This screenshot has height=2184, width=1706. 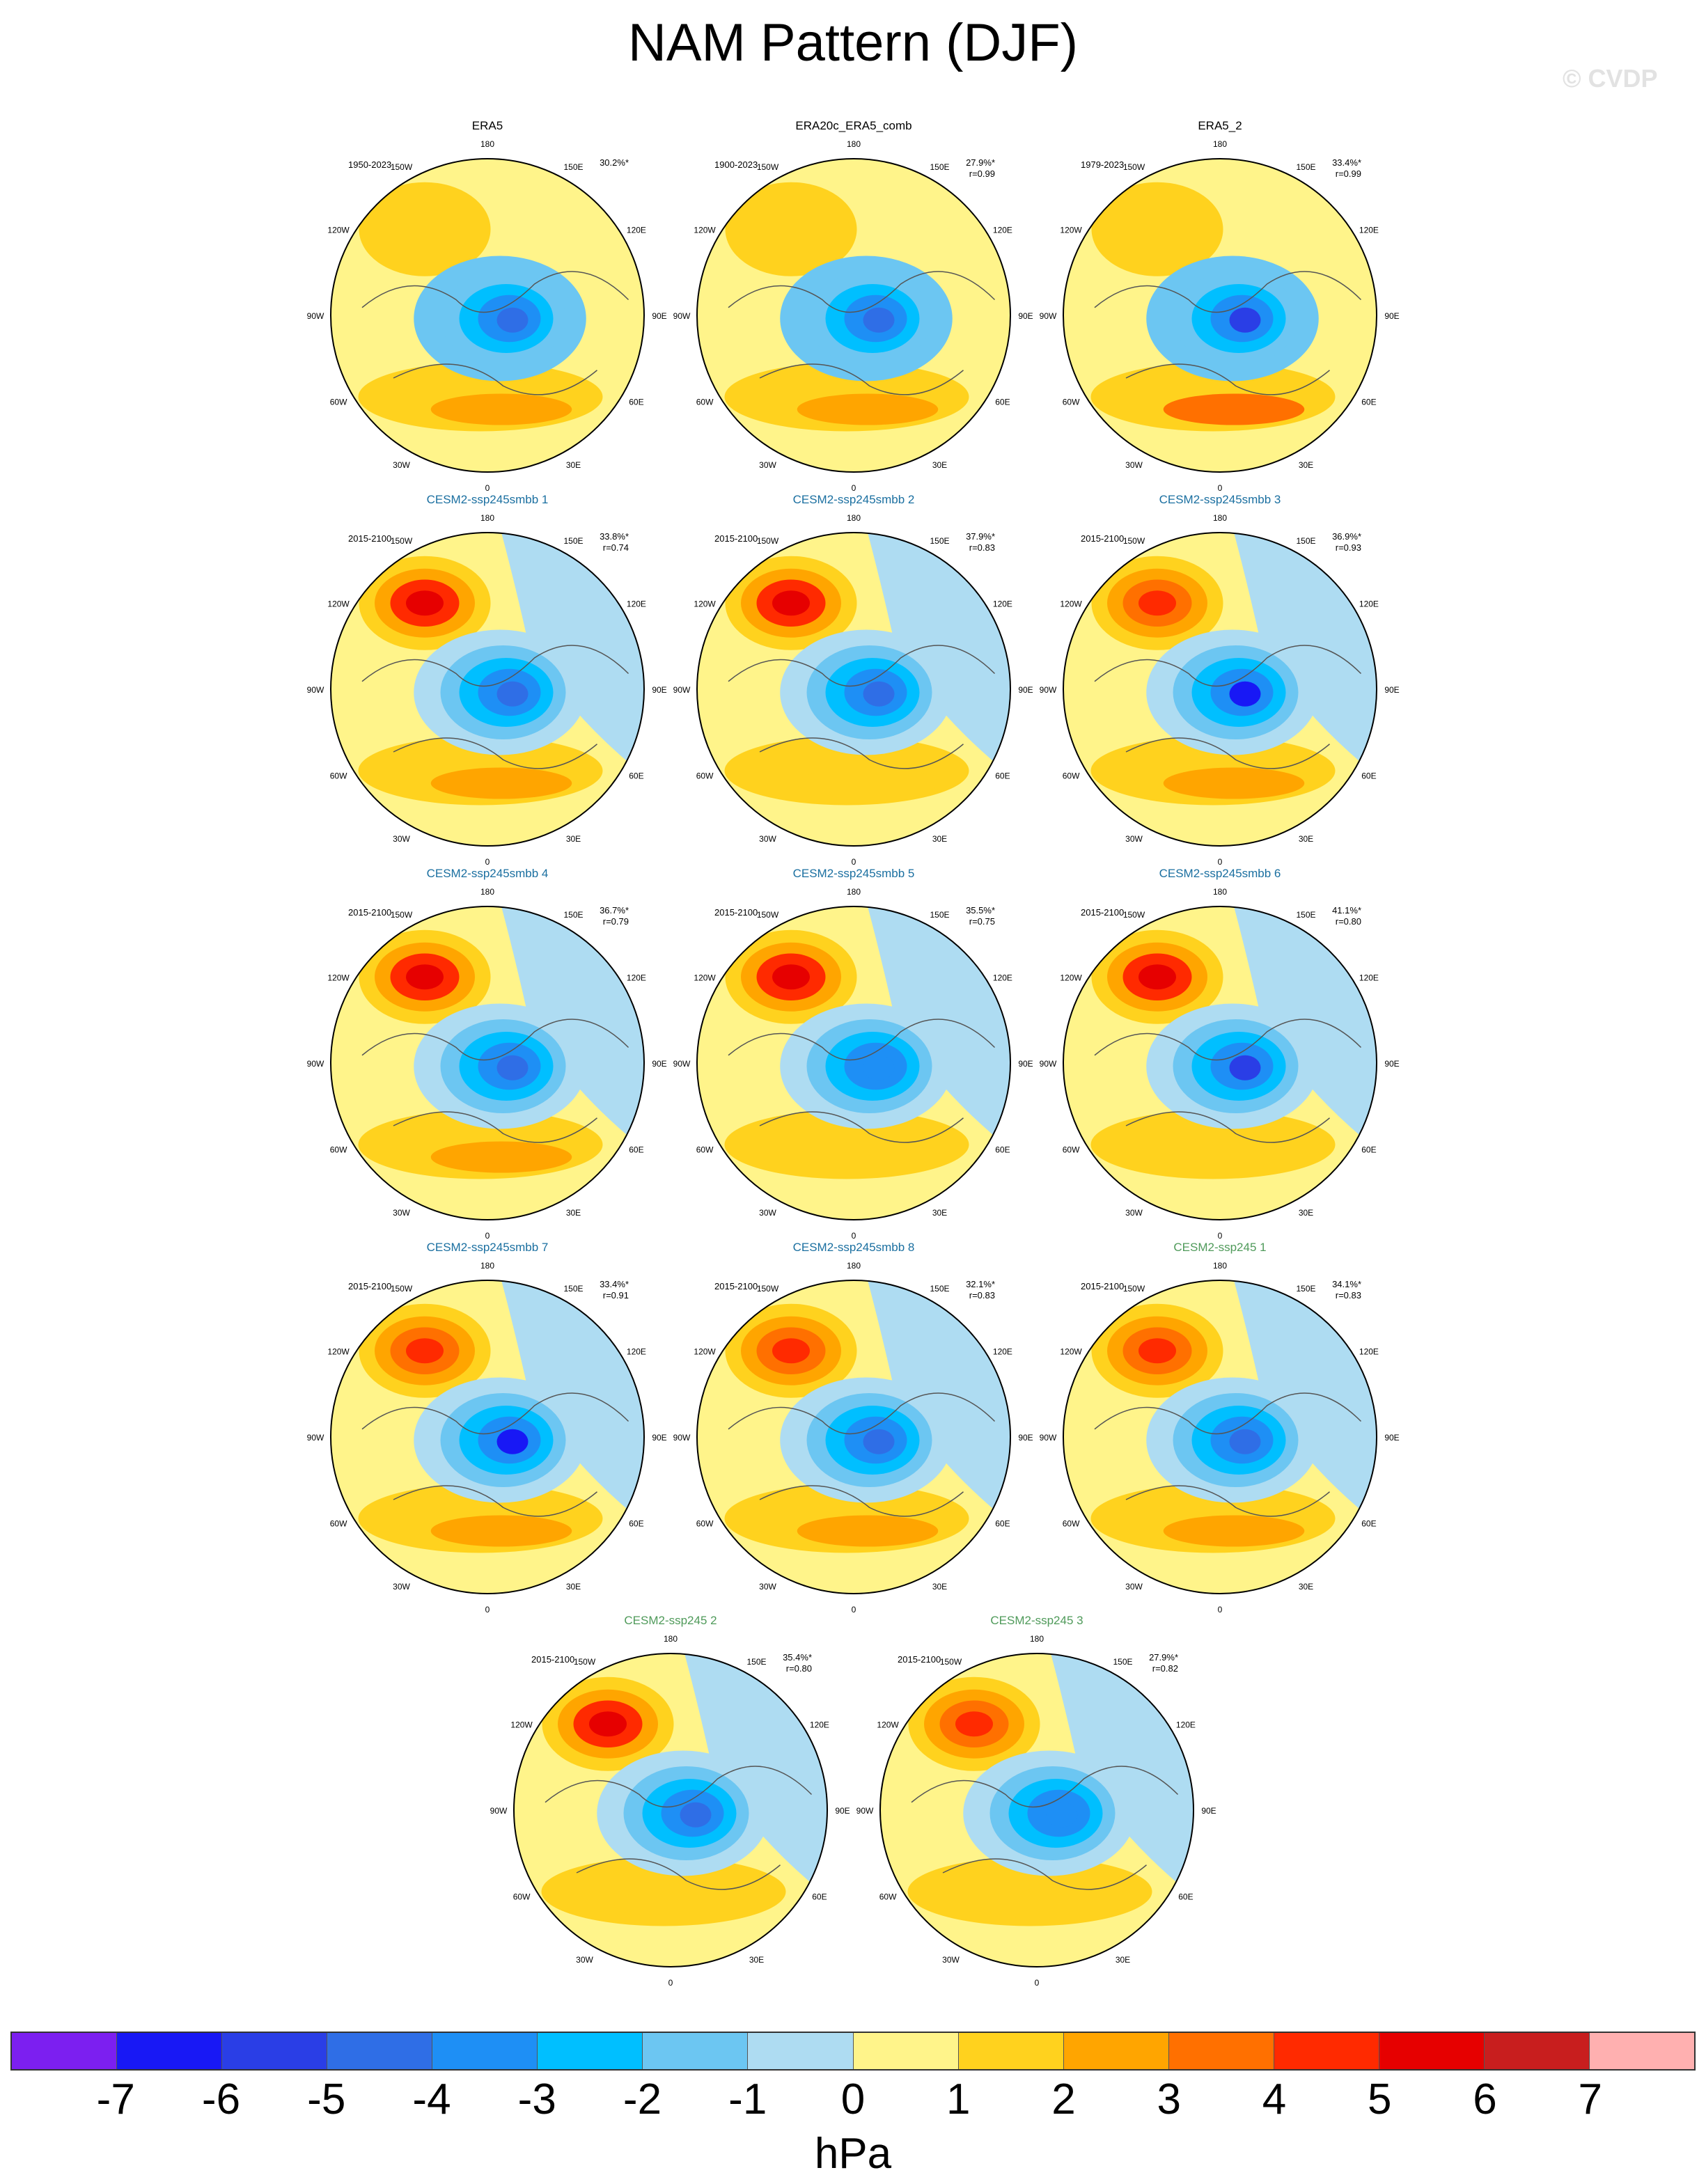 What do you see at coordinates (1169, 2099) in the screenshot?
I see `colorbar-tick-label: 3` at bounding box center [1169, 2099].